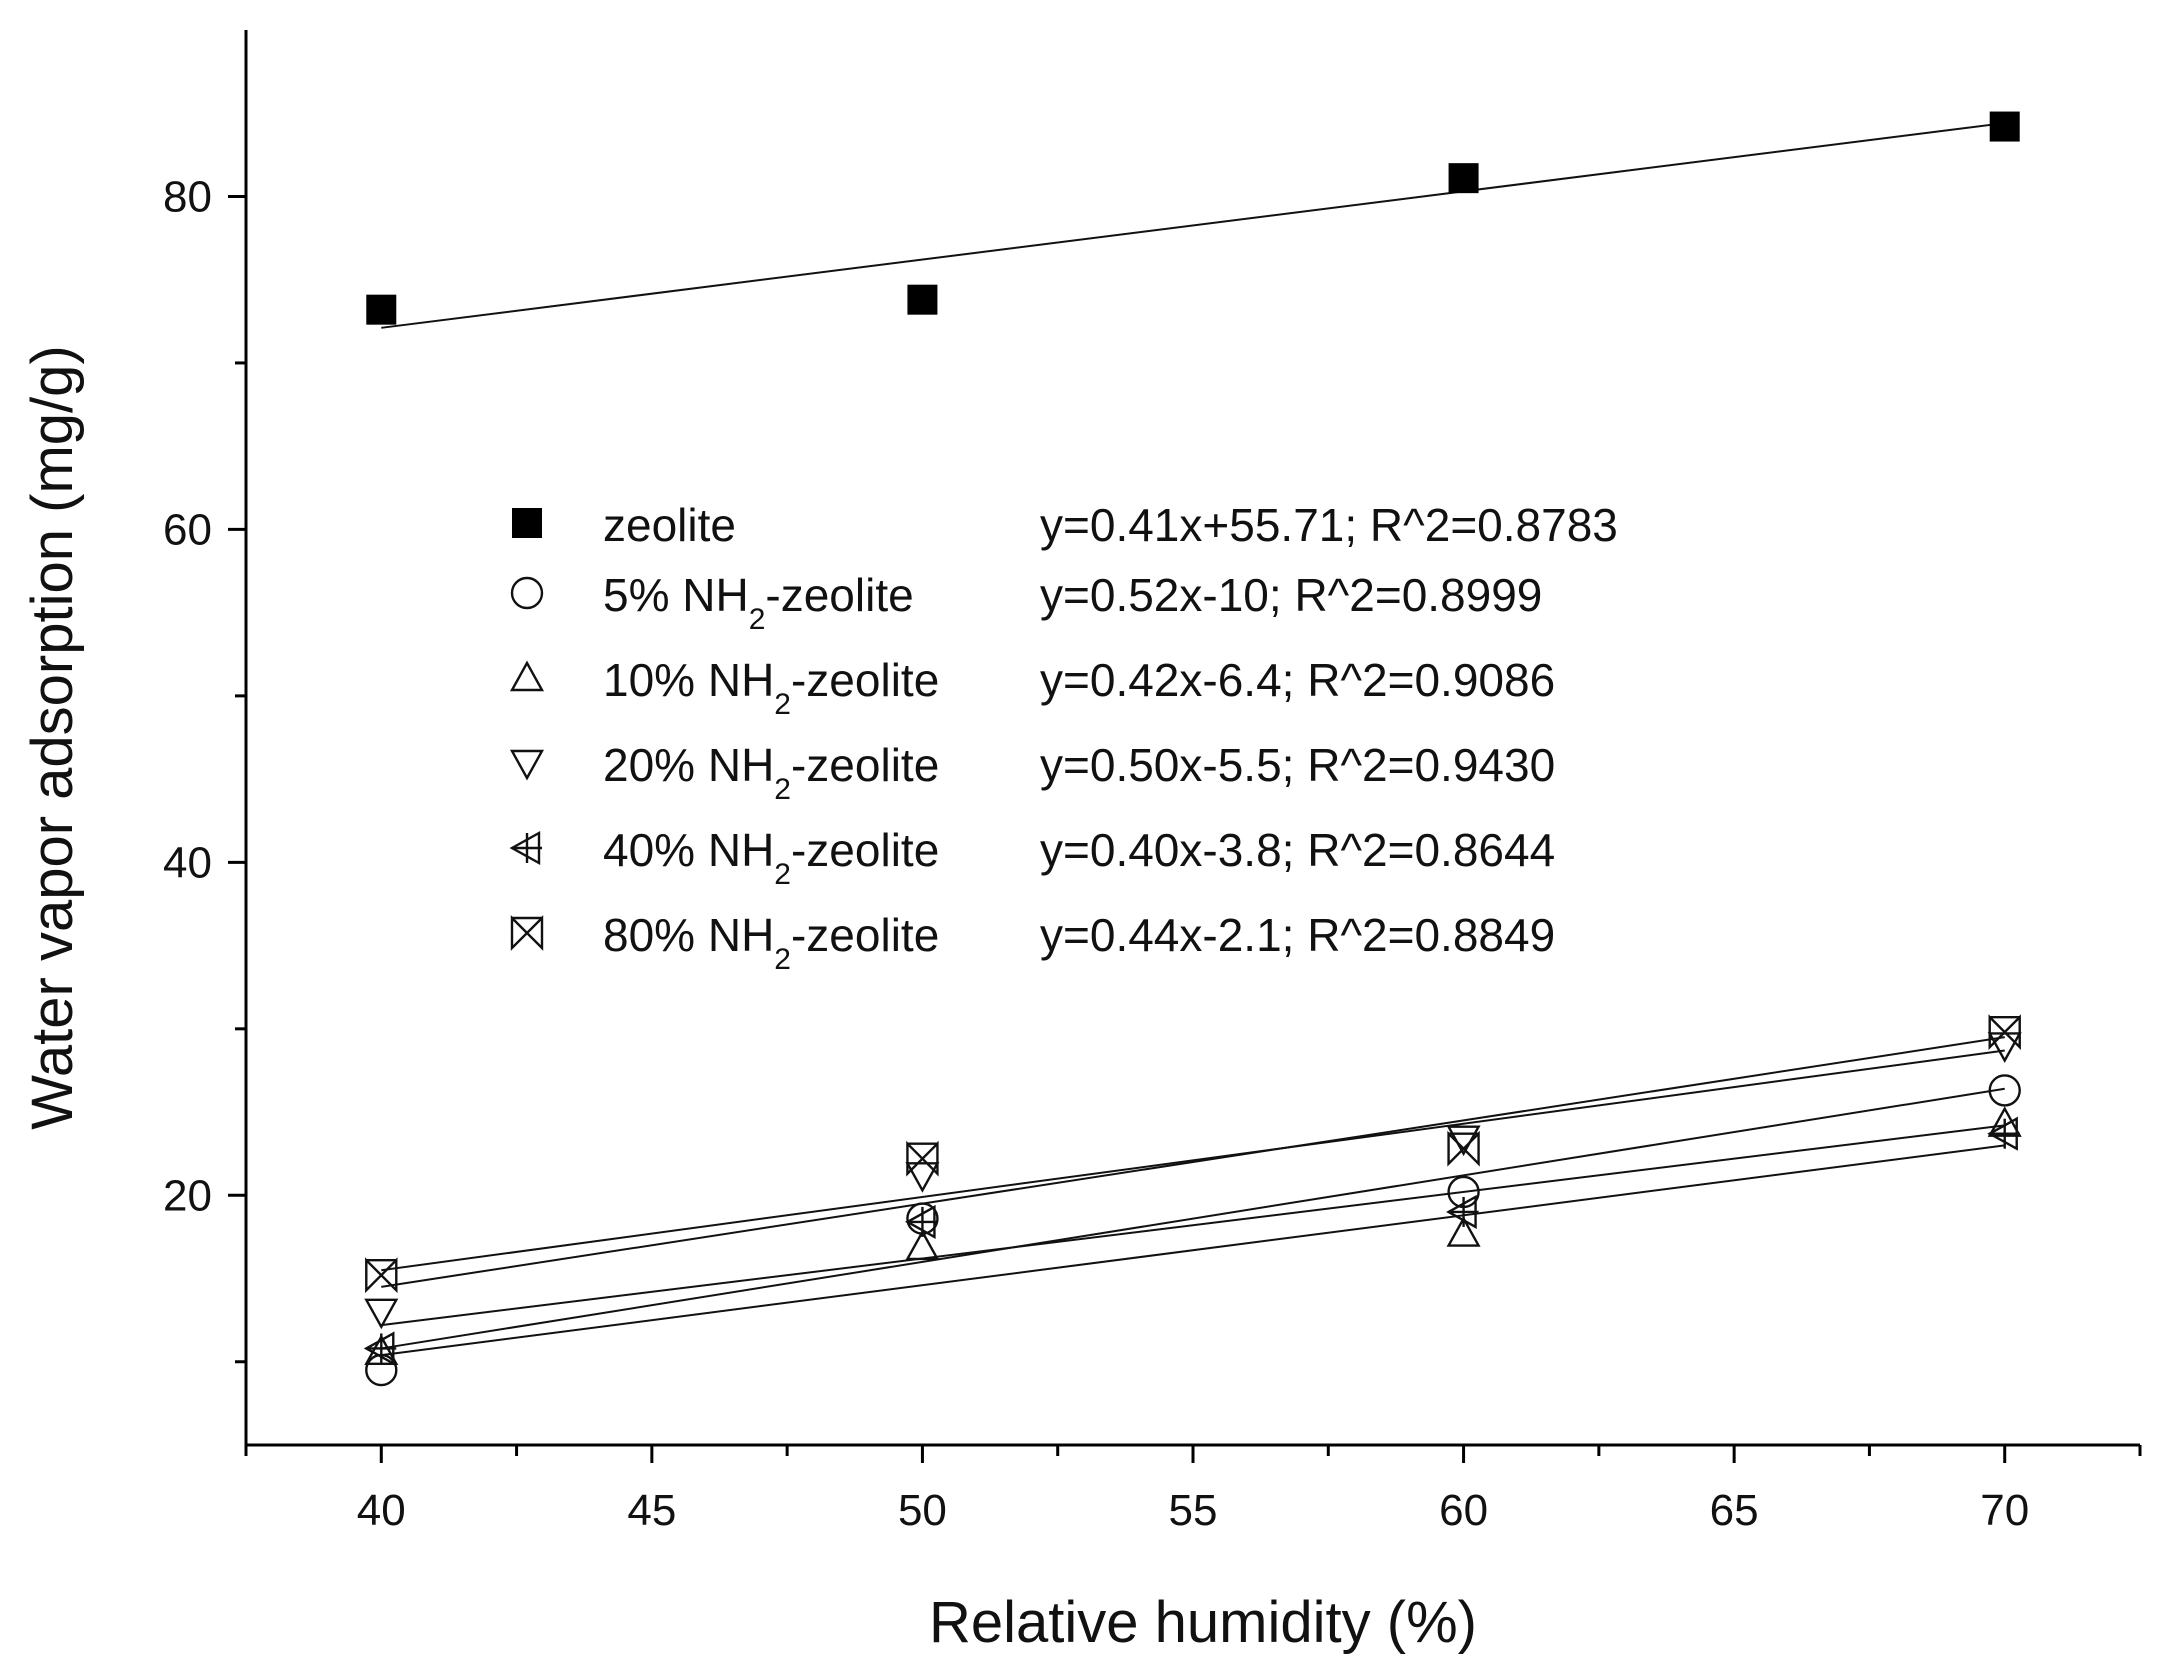  What do you see at coordinates (1032, 772) in the screenshot?
I see `legend-entry-3: 20% NH2-zeolite y=0.50x-5.5; R^2=0.9430` at bounding box center [1032, 772].